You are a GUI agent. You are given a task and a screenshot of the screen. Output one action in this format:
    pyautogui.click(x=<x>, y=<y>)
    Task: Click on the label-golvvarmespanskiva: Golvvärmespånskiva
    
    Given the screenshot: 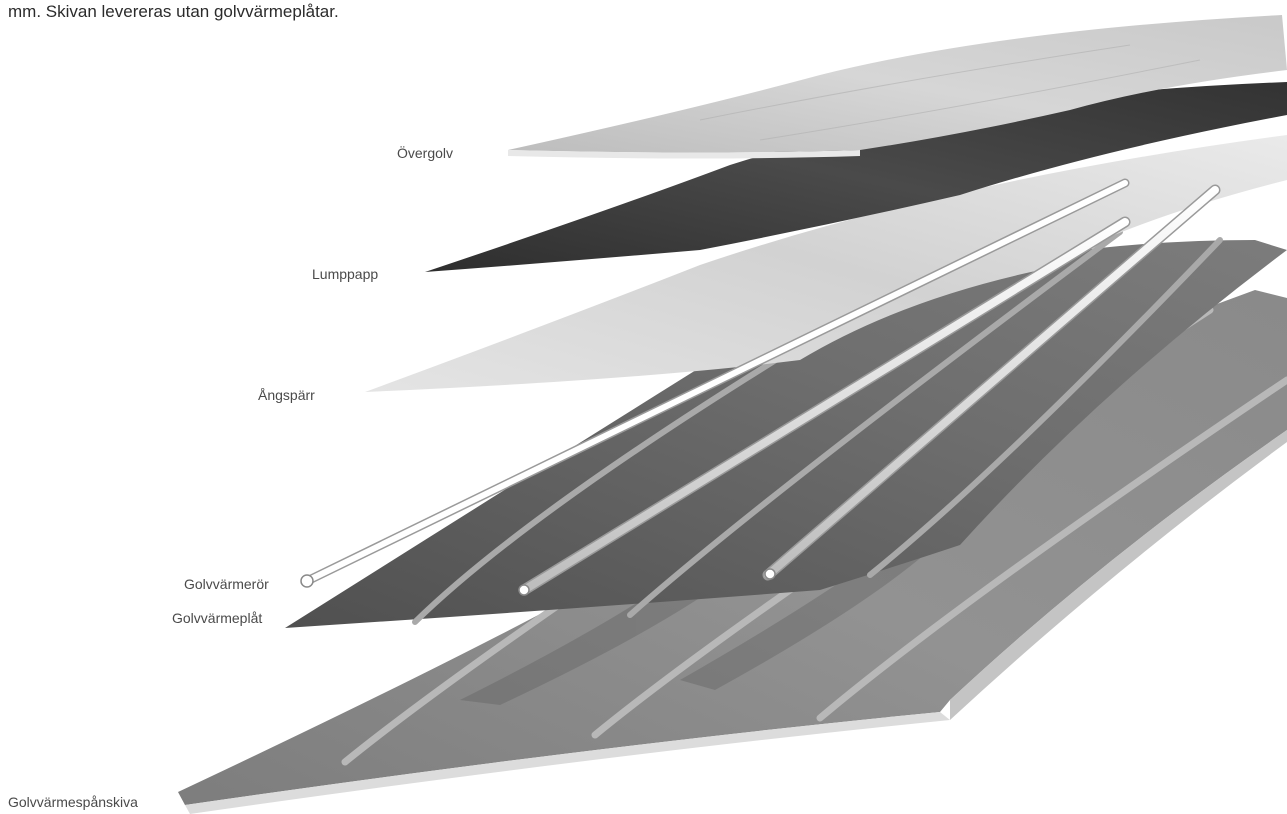 What is the action you would take?
    pyautogui.click(x=73, y=802)
    